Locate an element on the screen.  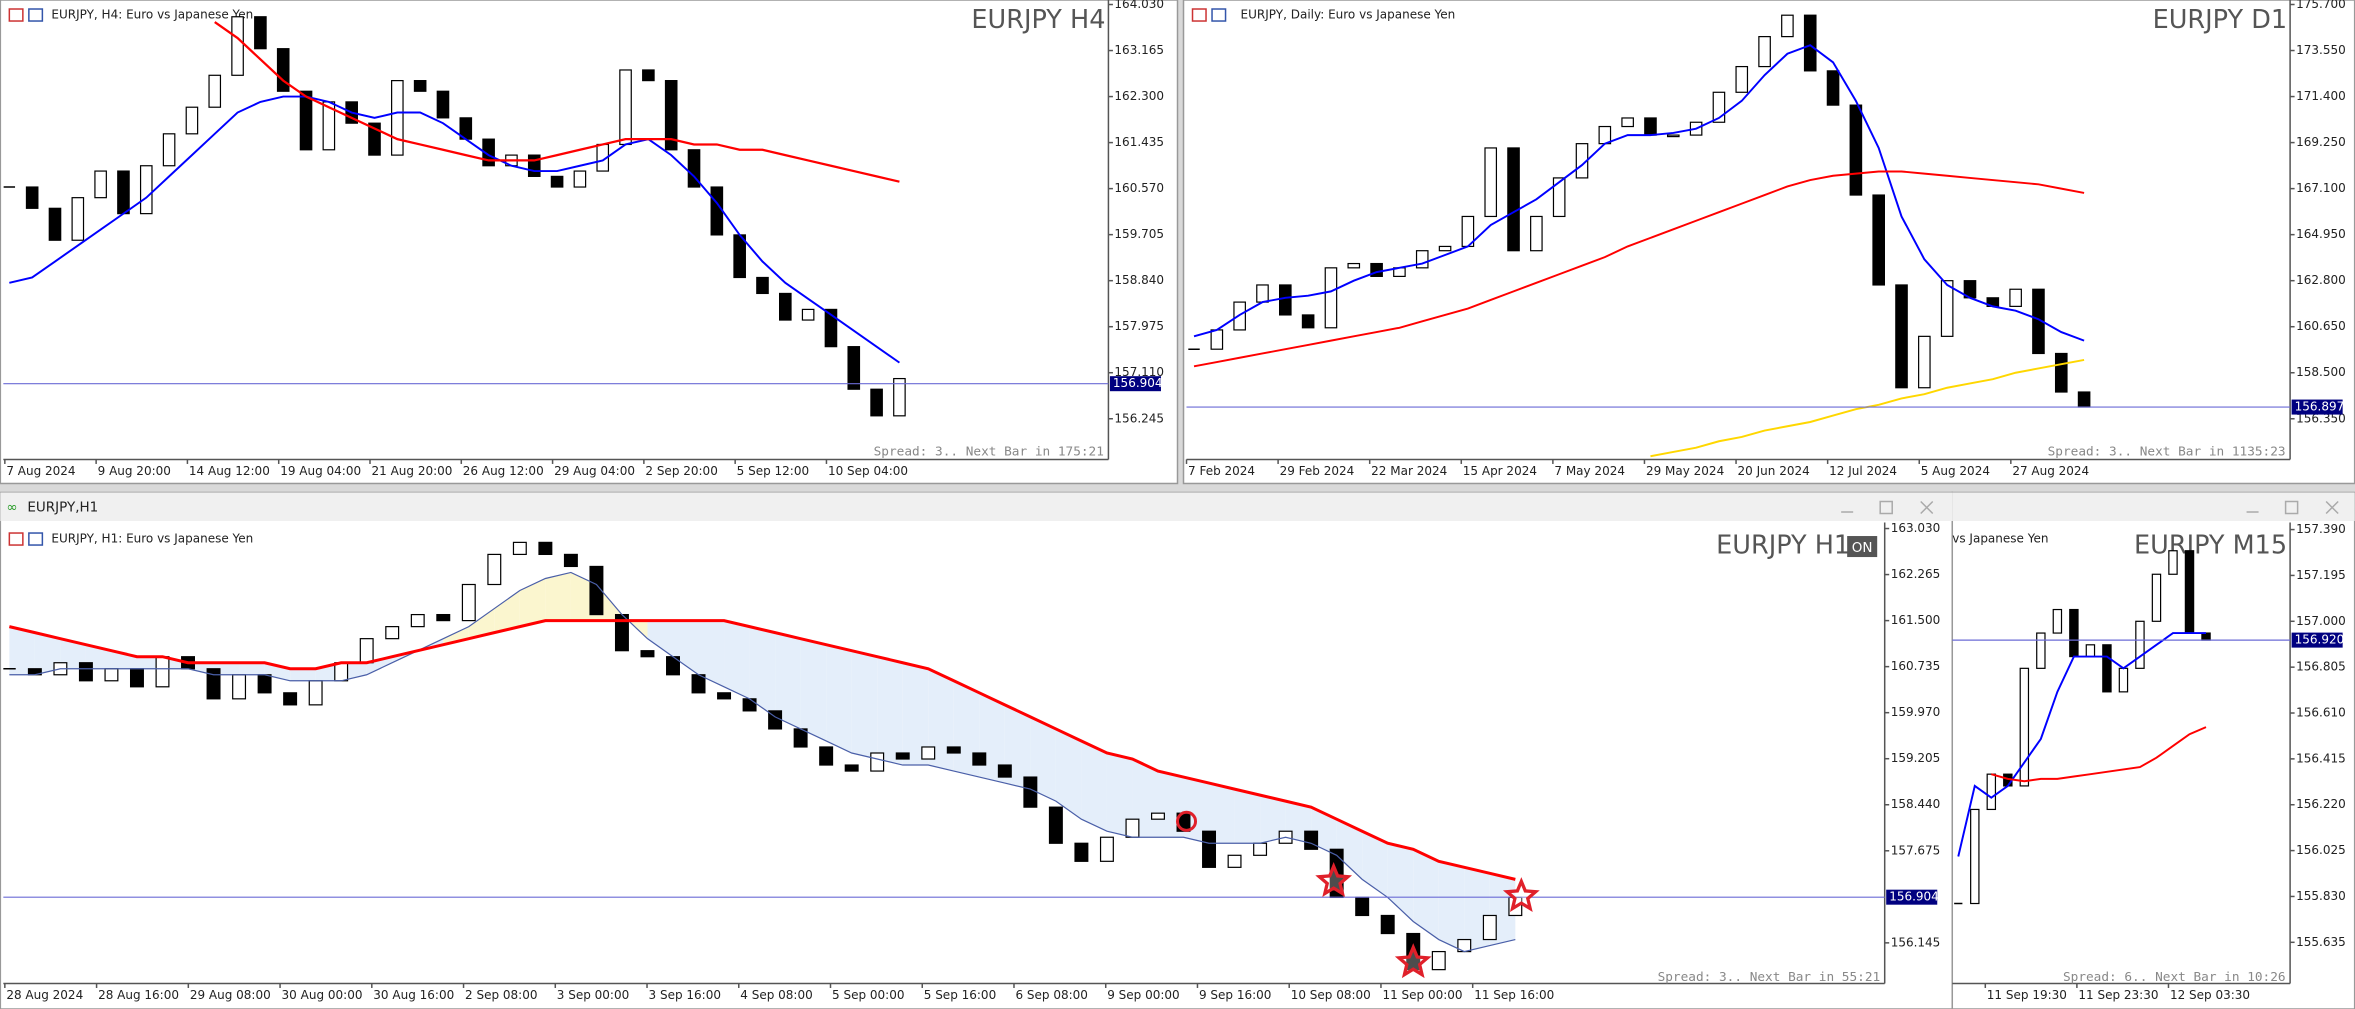
time-label: 20 Jun 2024 is located at coordinates (1774, 471).